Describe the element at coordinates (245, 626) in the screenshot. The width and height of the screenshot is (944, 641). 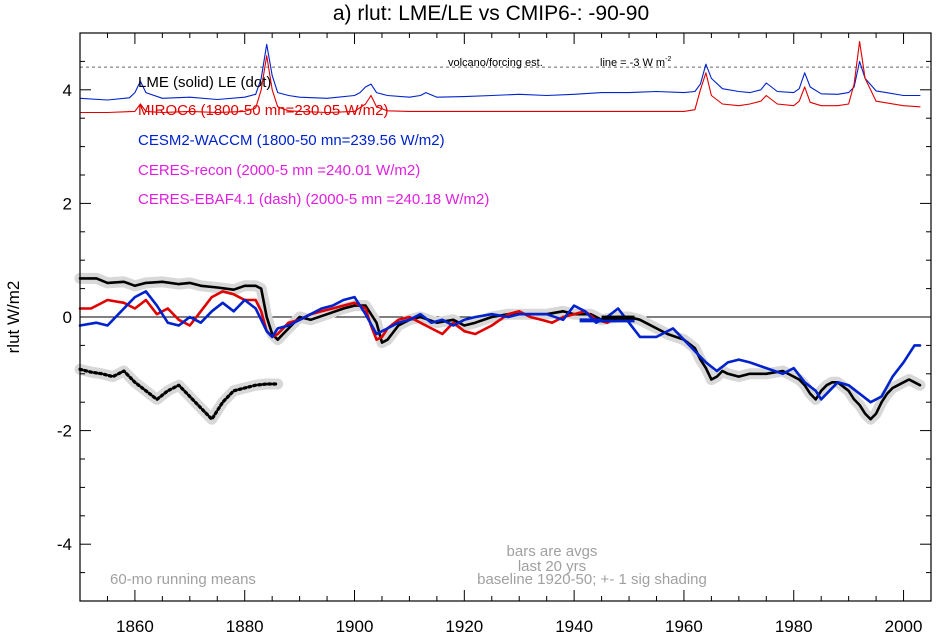
I see `x-tick-label: 1880` at that location.